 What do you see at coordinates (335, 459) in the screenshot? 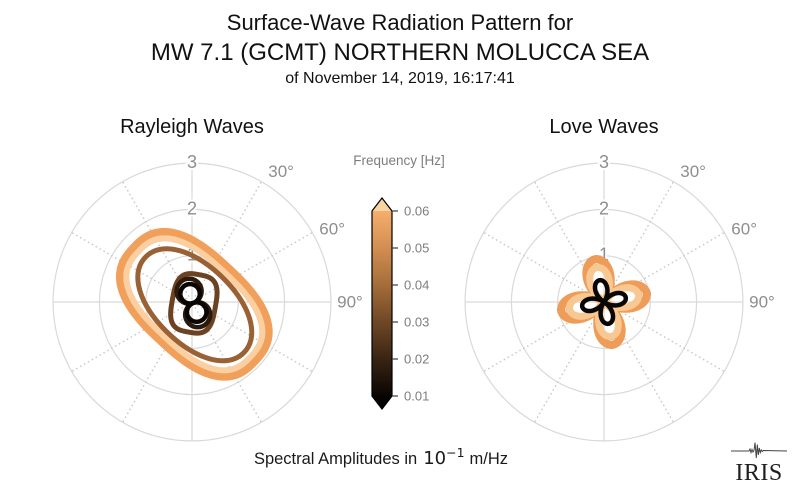
I see `caption-prefix: Spectral Amplitudes in` at bounding box center [335, 459].